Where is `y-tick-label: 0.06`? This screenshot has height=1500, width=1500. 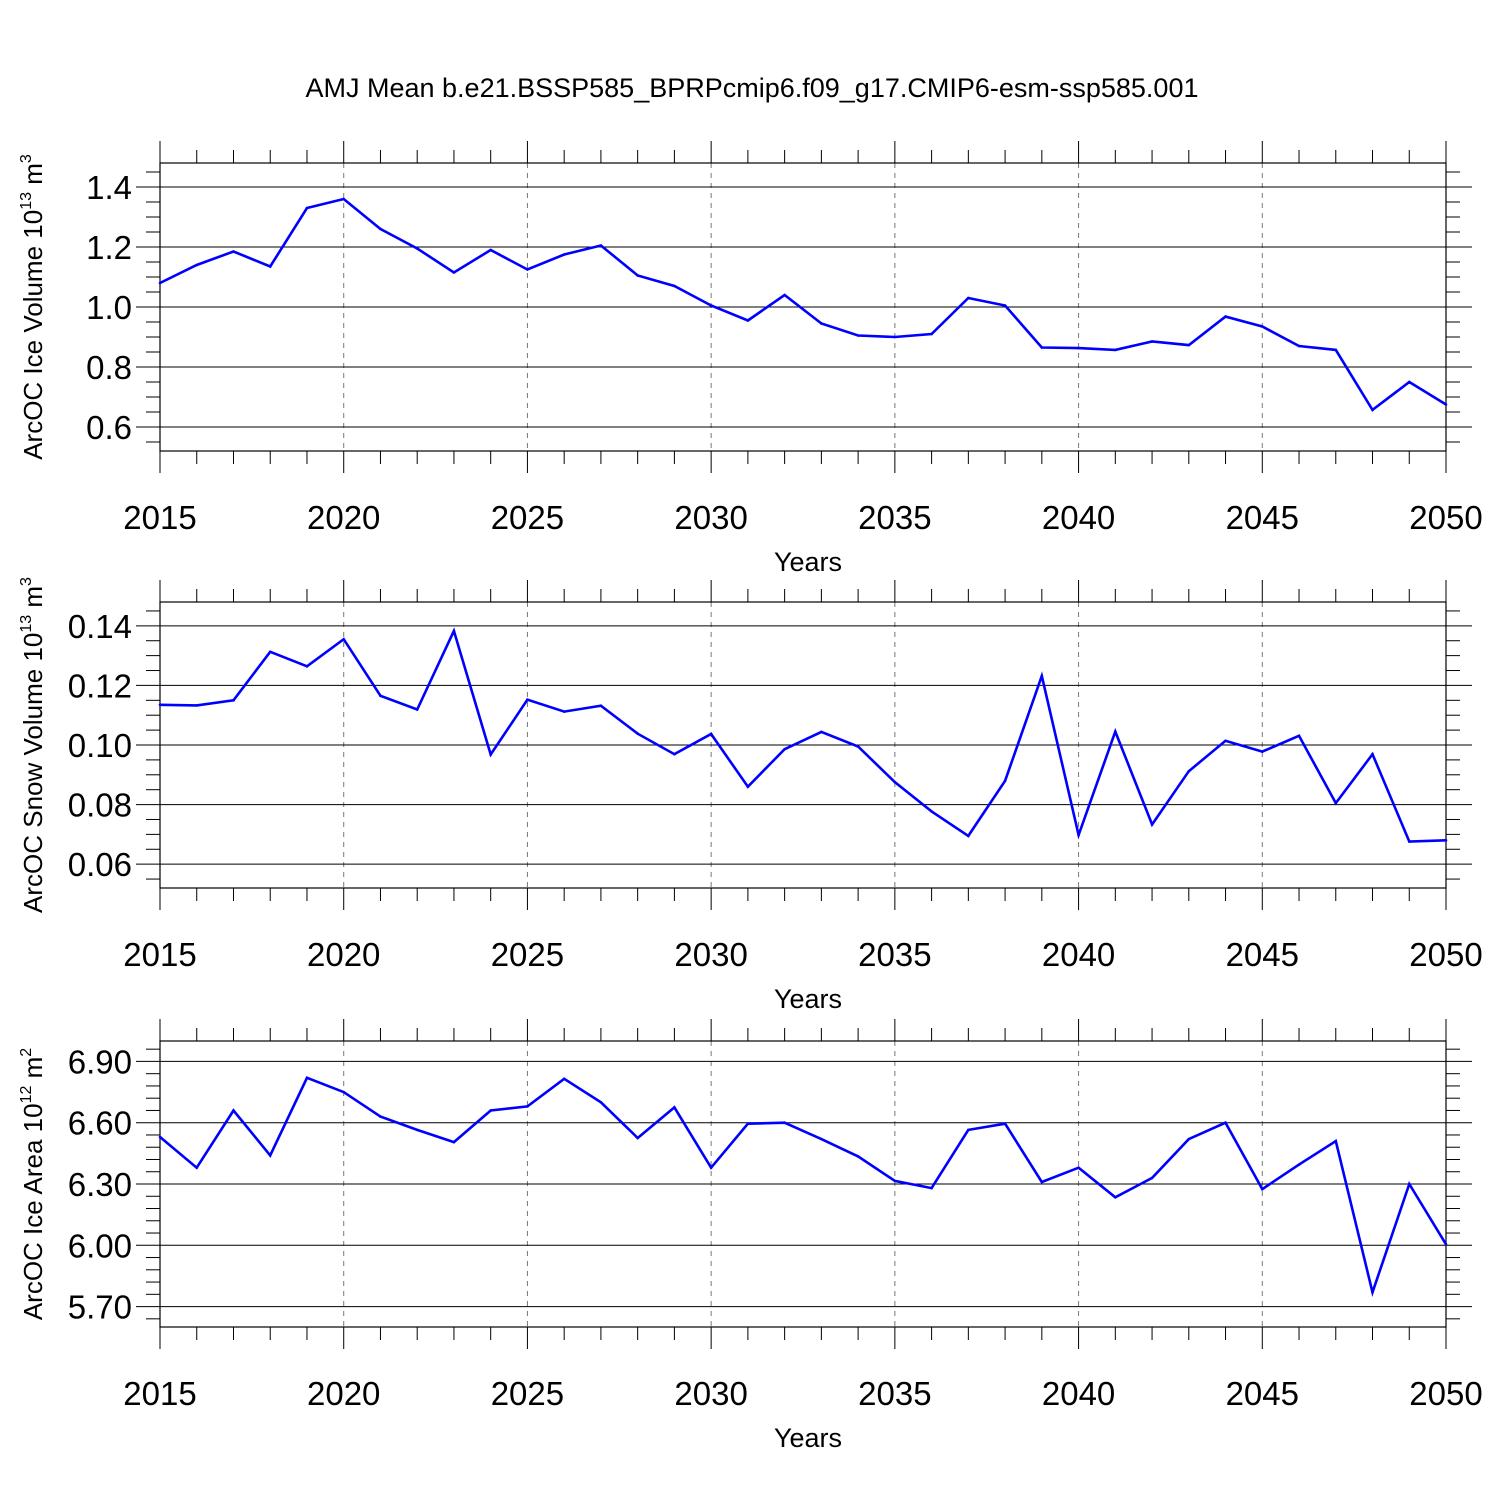
y-tick-label: 0.06 is located at coordinates (100, 864).